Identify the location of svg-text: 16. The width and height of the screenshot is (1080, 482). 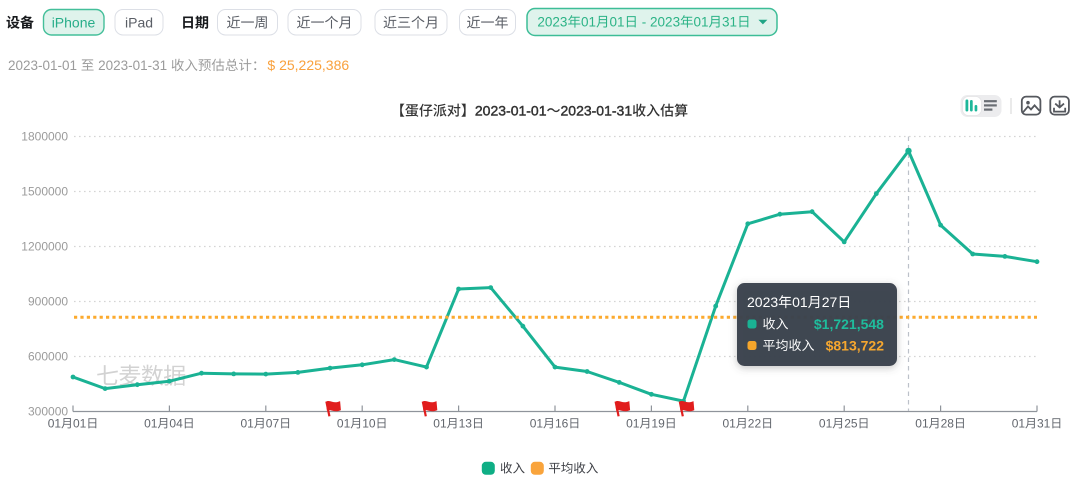
(562, 424).